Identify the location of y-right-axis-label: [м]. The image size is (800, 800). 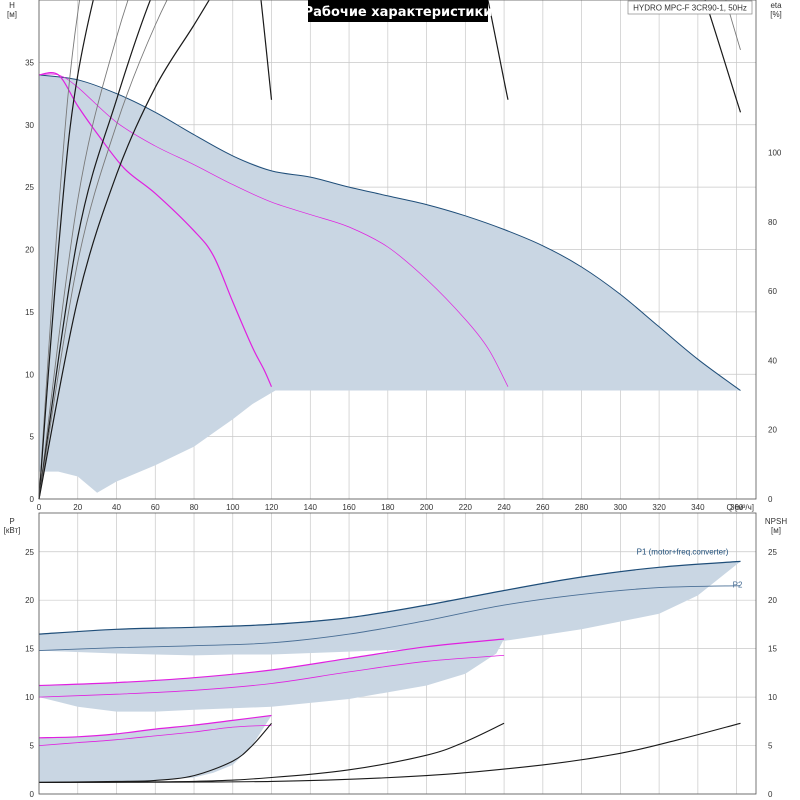
(776, 530).